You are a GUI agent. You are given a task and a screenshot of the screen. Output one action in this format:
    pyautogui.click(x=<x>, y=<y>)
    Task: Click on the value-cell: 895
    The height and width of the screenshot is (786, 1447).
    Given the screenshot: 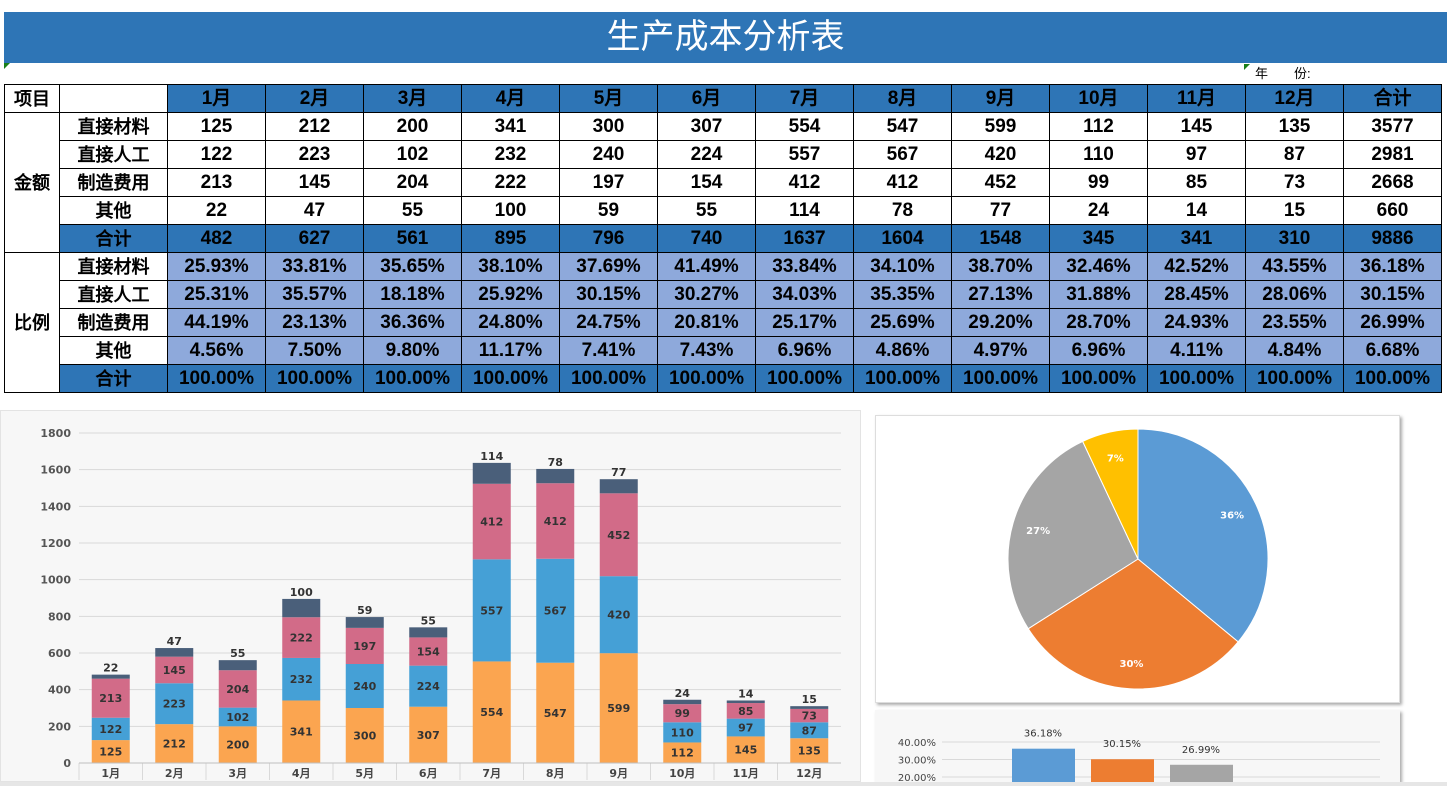 What is the action you would take?
    pyautogui.click(x=510, y=238)
    